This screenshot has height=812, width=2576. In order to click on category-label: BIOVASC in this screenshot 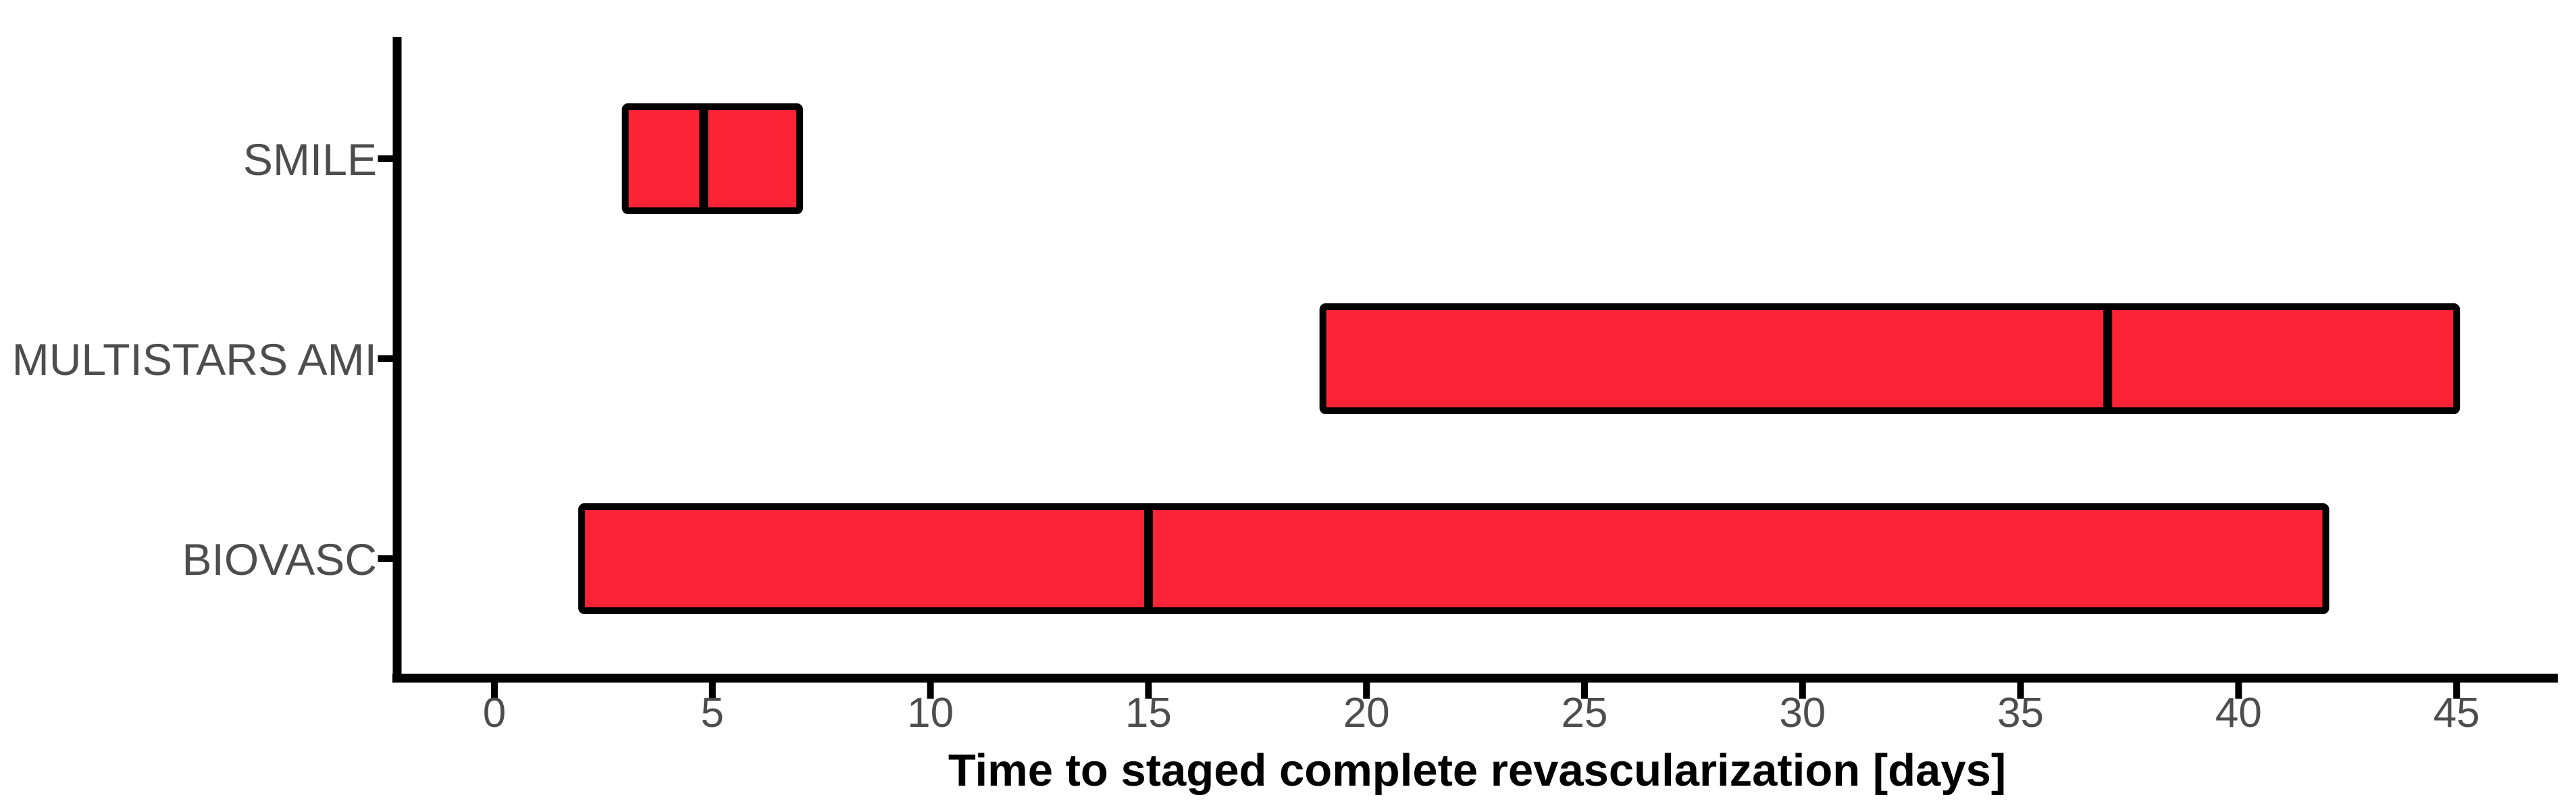, I will do `click(279, 559)`.